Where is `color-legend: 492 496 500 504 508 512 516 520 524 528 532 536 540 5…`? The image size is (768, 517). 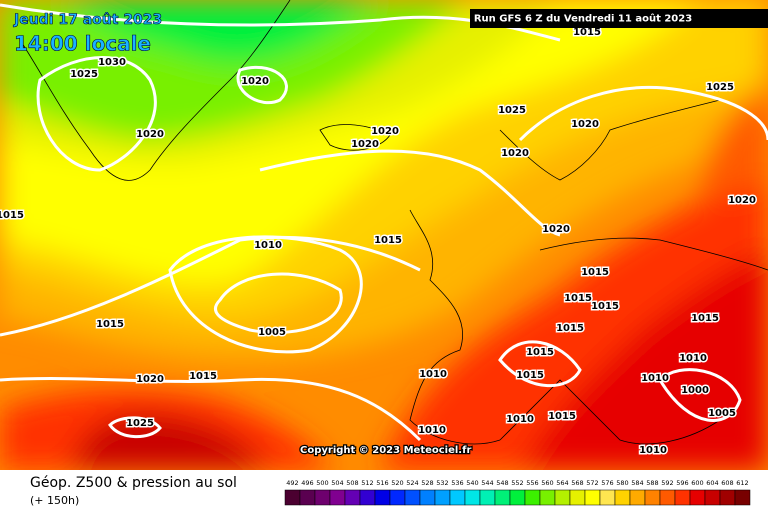 color-legend: 492 496 500 504 508 512 516 520 524 528 532 536 540 5… is located at coordinates (517, 492).